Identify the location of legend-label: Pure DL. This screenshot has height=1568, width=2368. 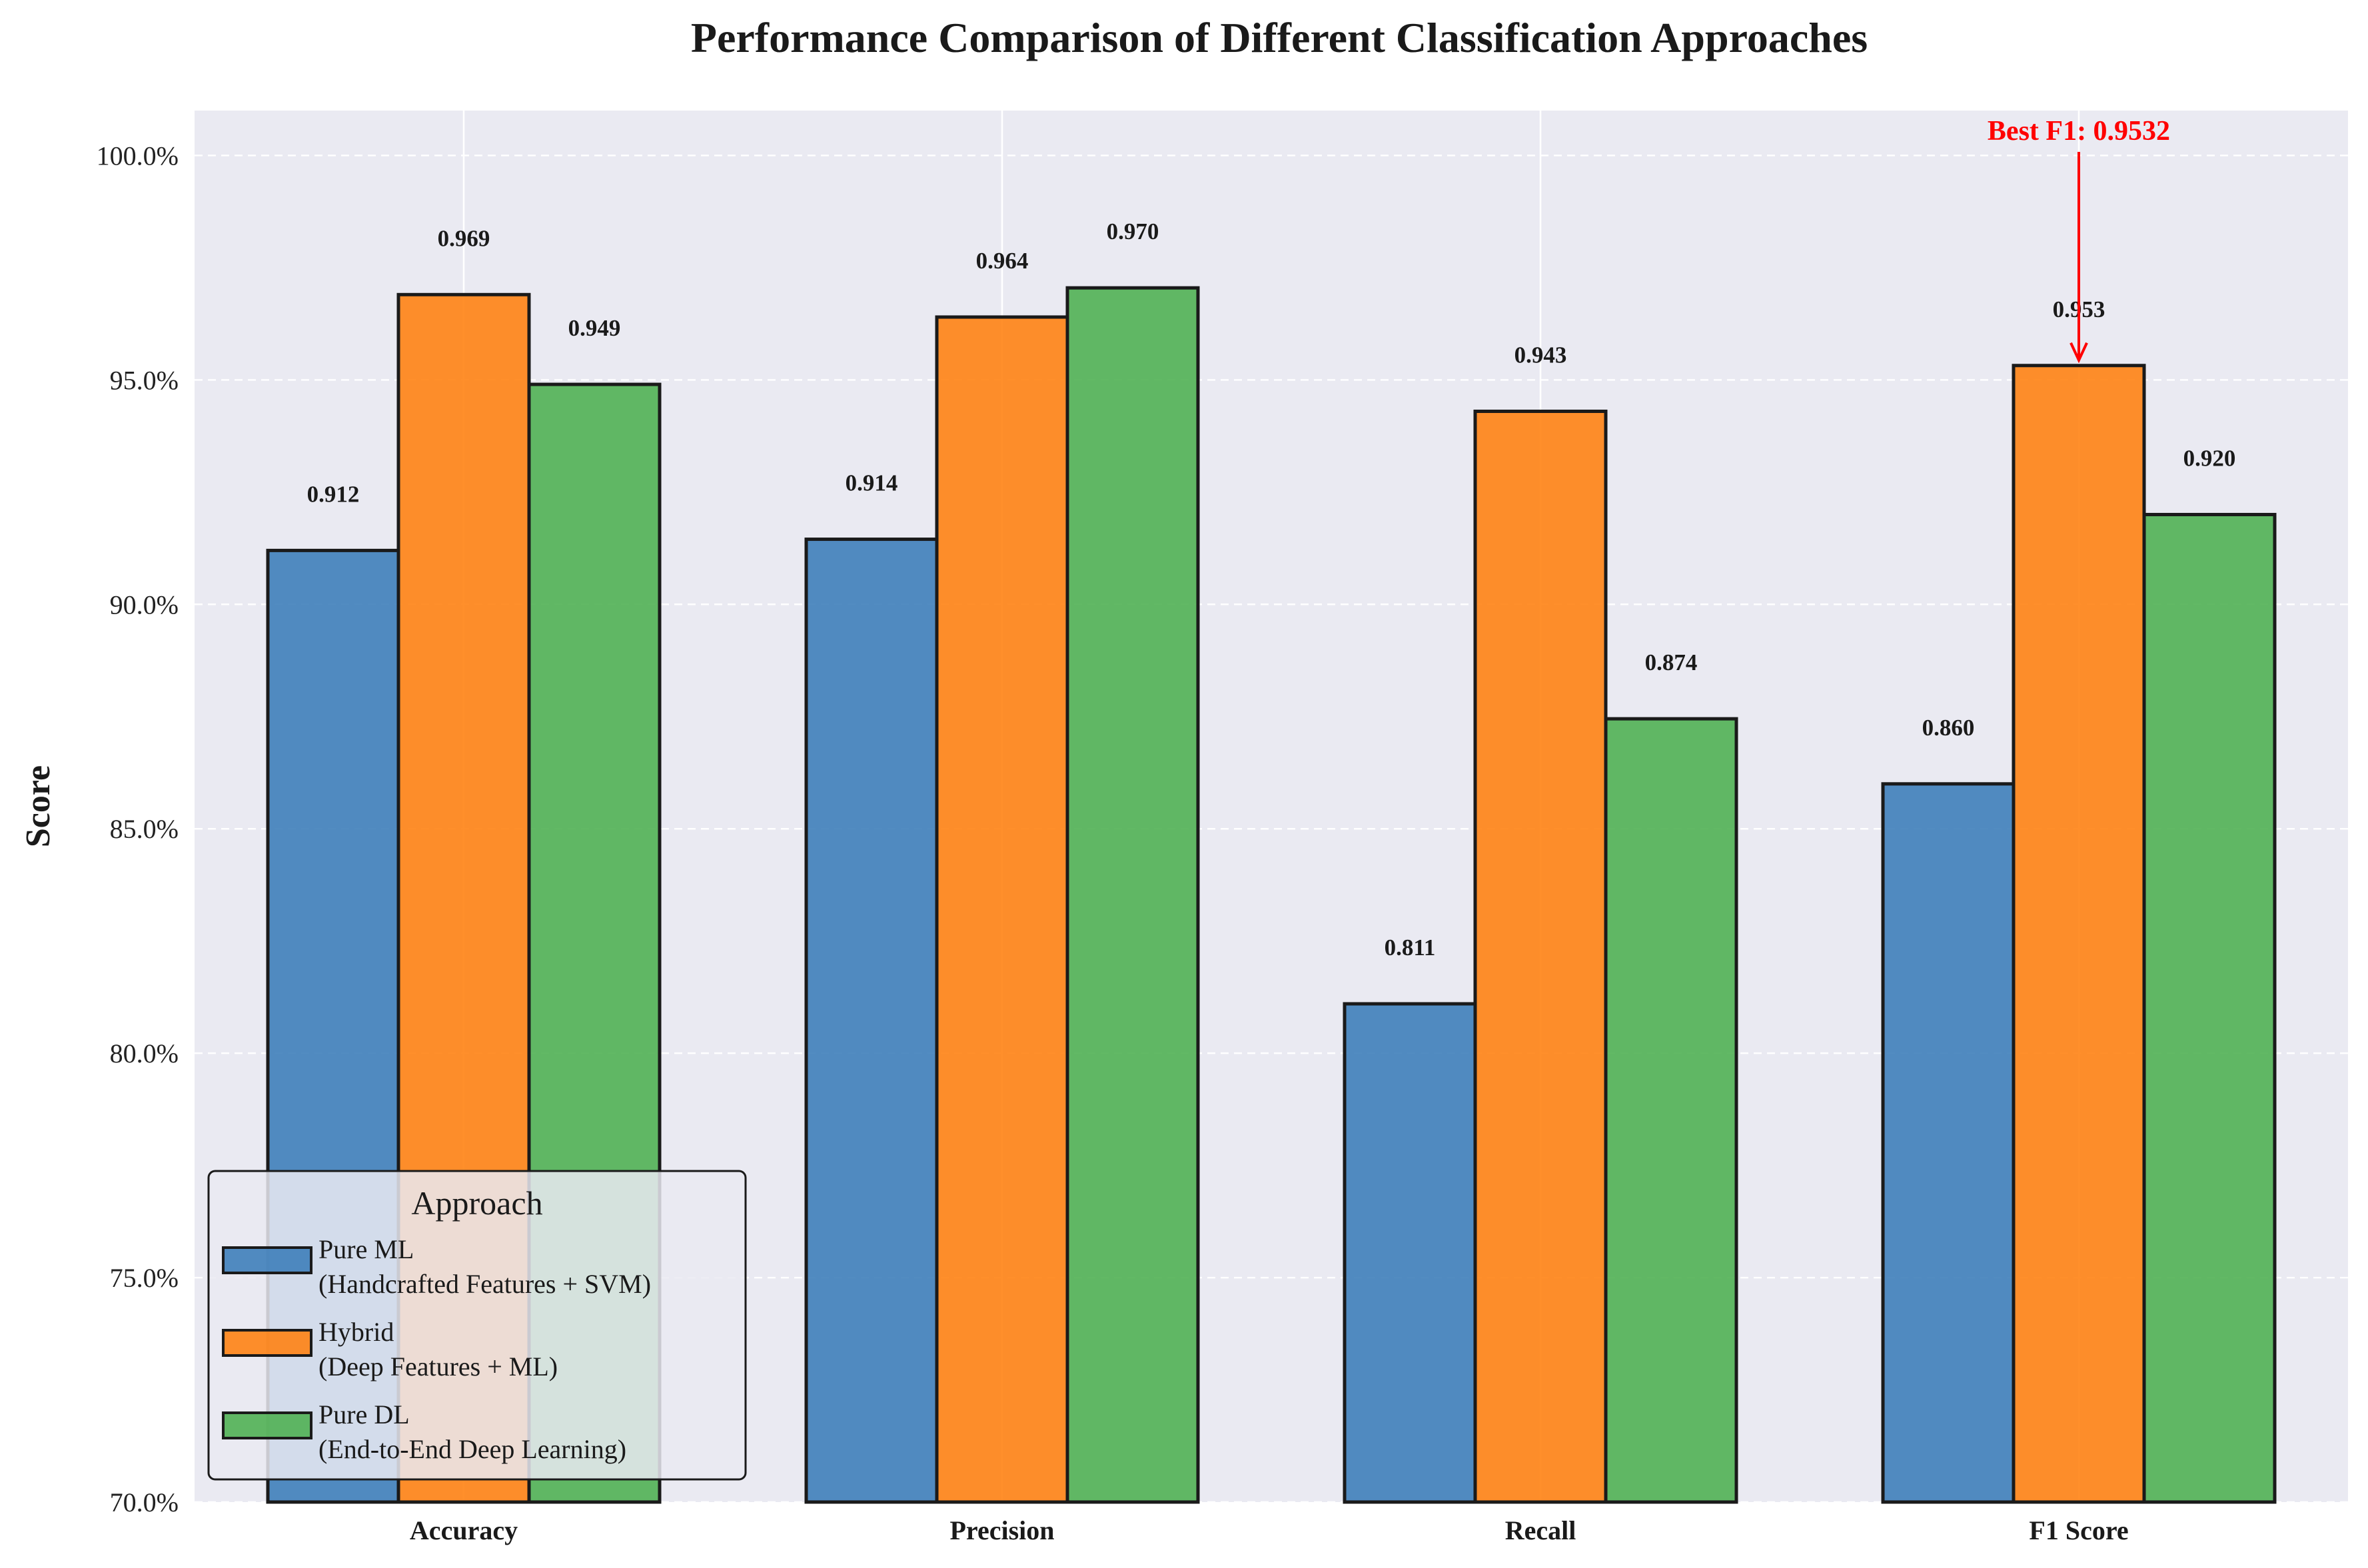
(364, 1414).